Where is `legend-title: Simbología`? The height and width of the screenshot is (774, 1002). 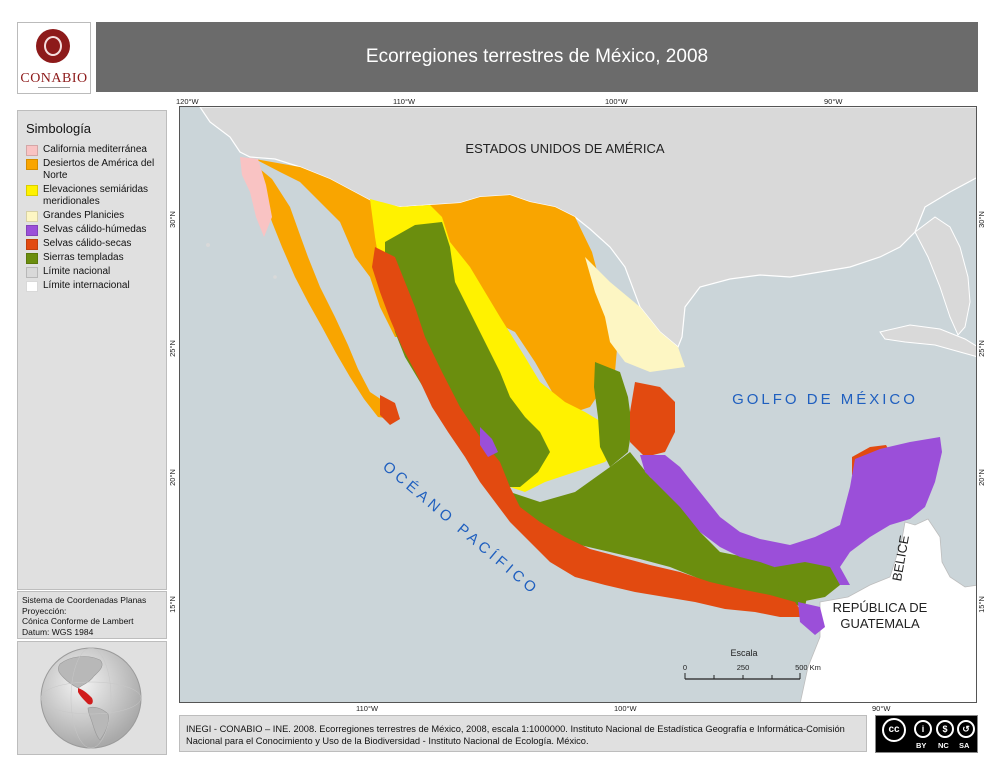 legend-title: Simbología is located at coordinates (59, 128).